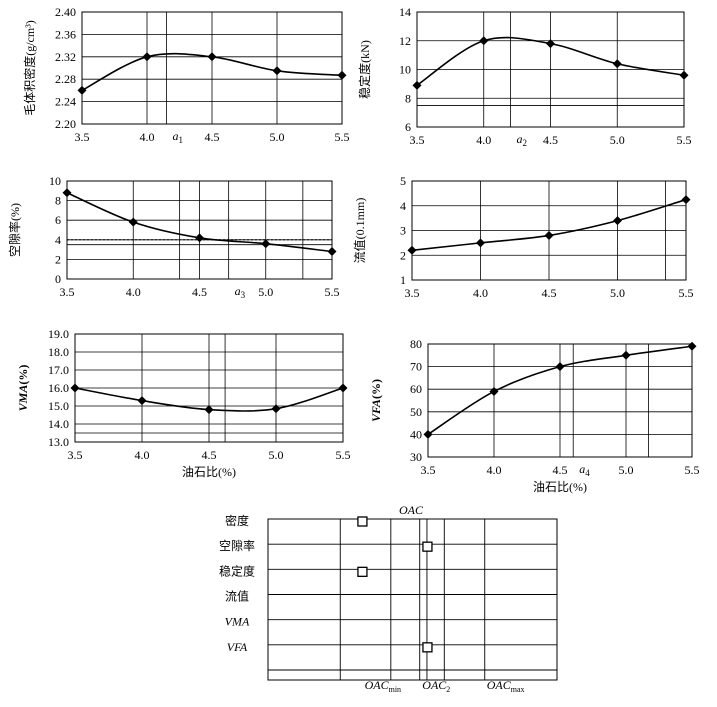  Describe the element at coordinates (416, 412) in the screenshot. I see `y-tick-label: 50` at that location.